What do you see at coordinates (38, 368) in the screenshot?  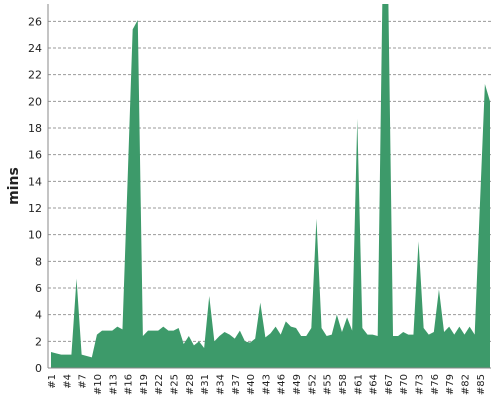 I see `y-tick-label: 0` at bounding box center [38, 368].